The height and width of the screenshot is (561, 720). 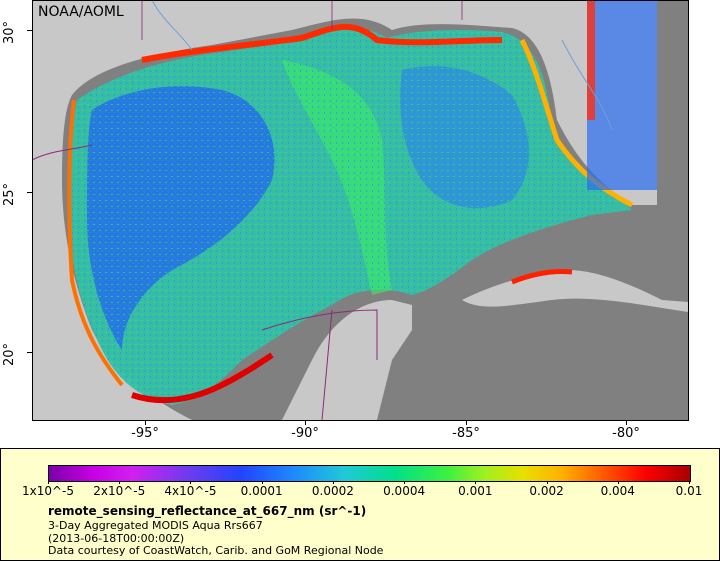 What do you see at coordinates (145, 433) in the screenshot?
I see `lon-label-95: -95°` at bounding box center [145, 433].